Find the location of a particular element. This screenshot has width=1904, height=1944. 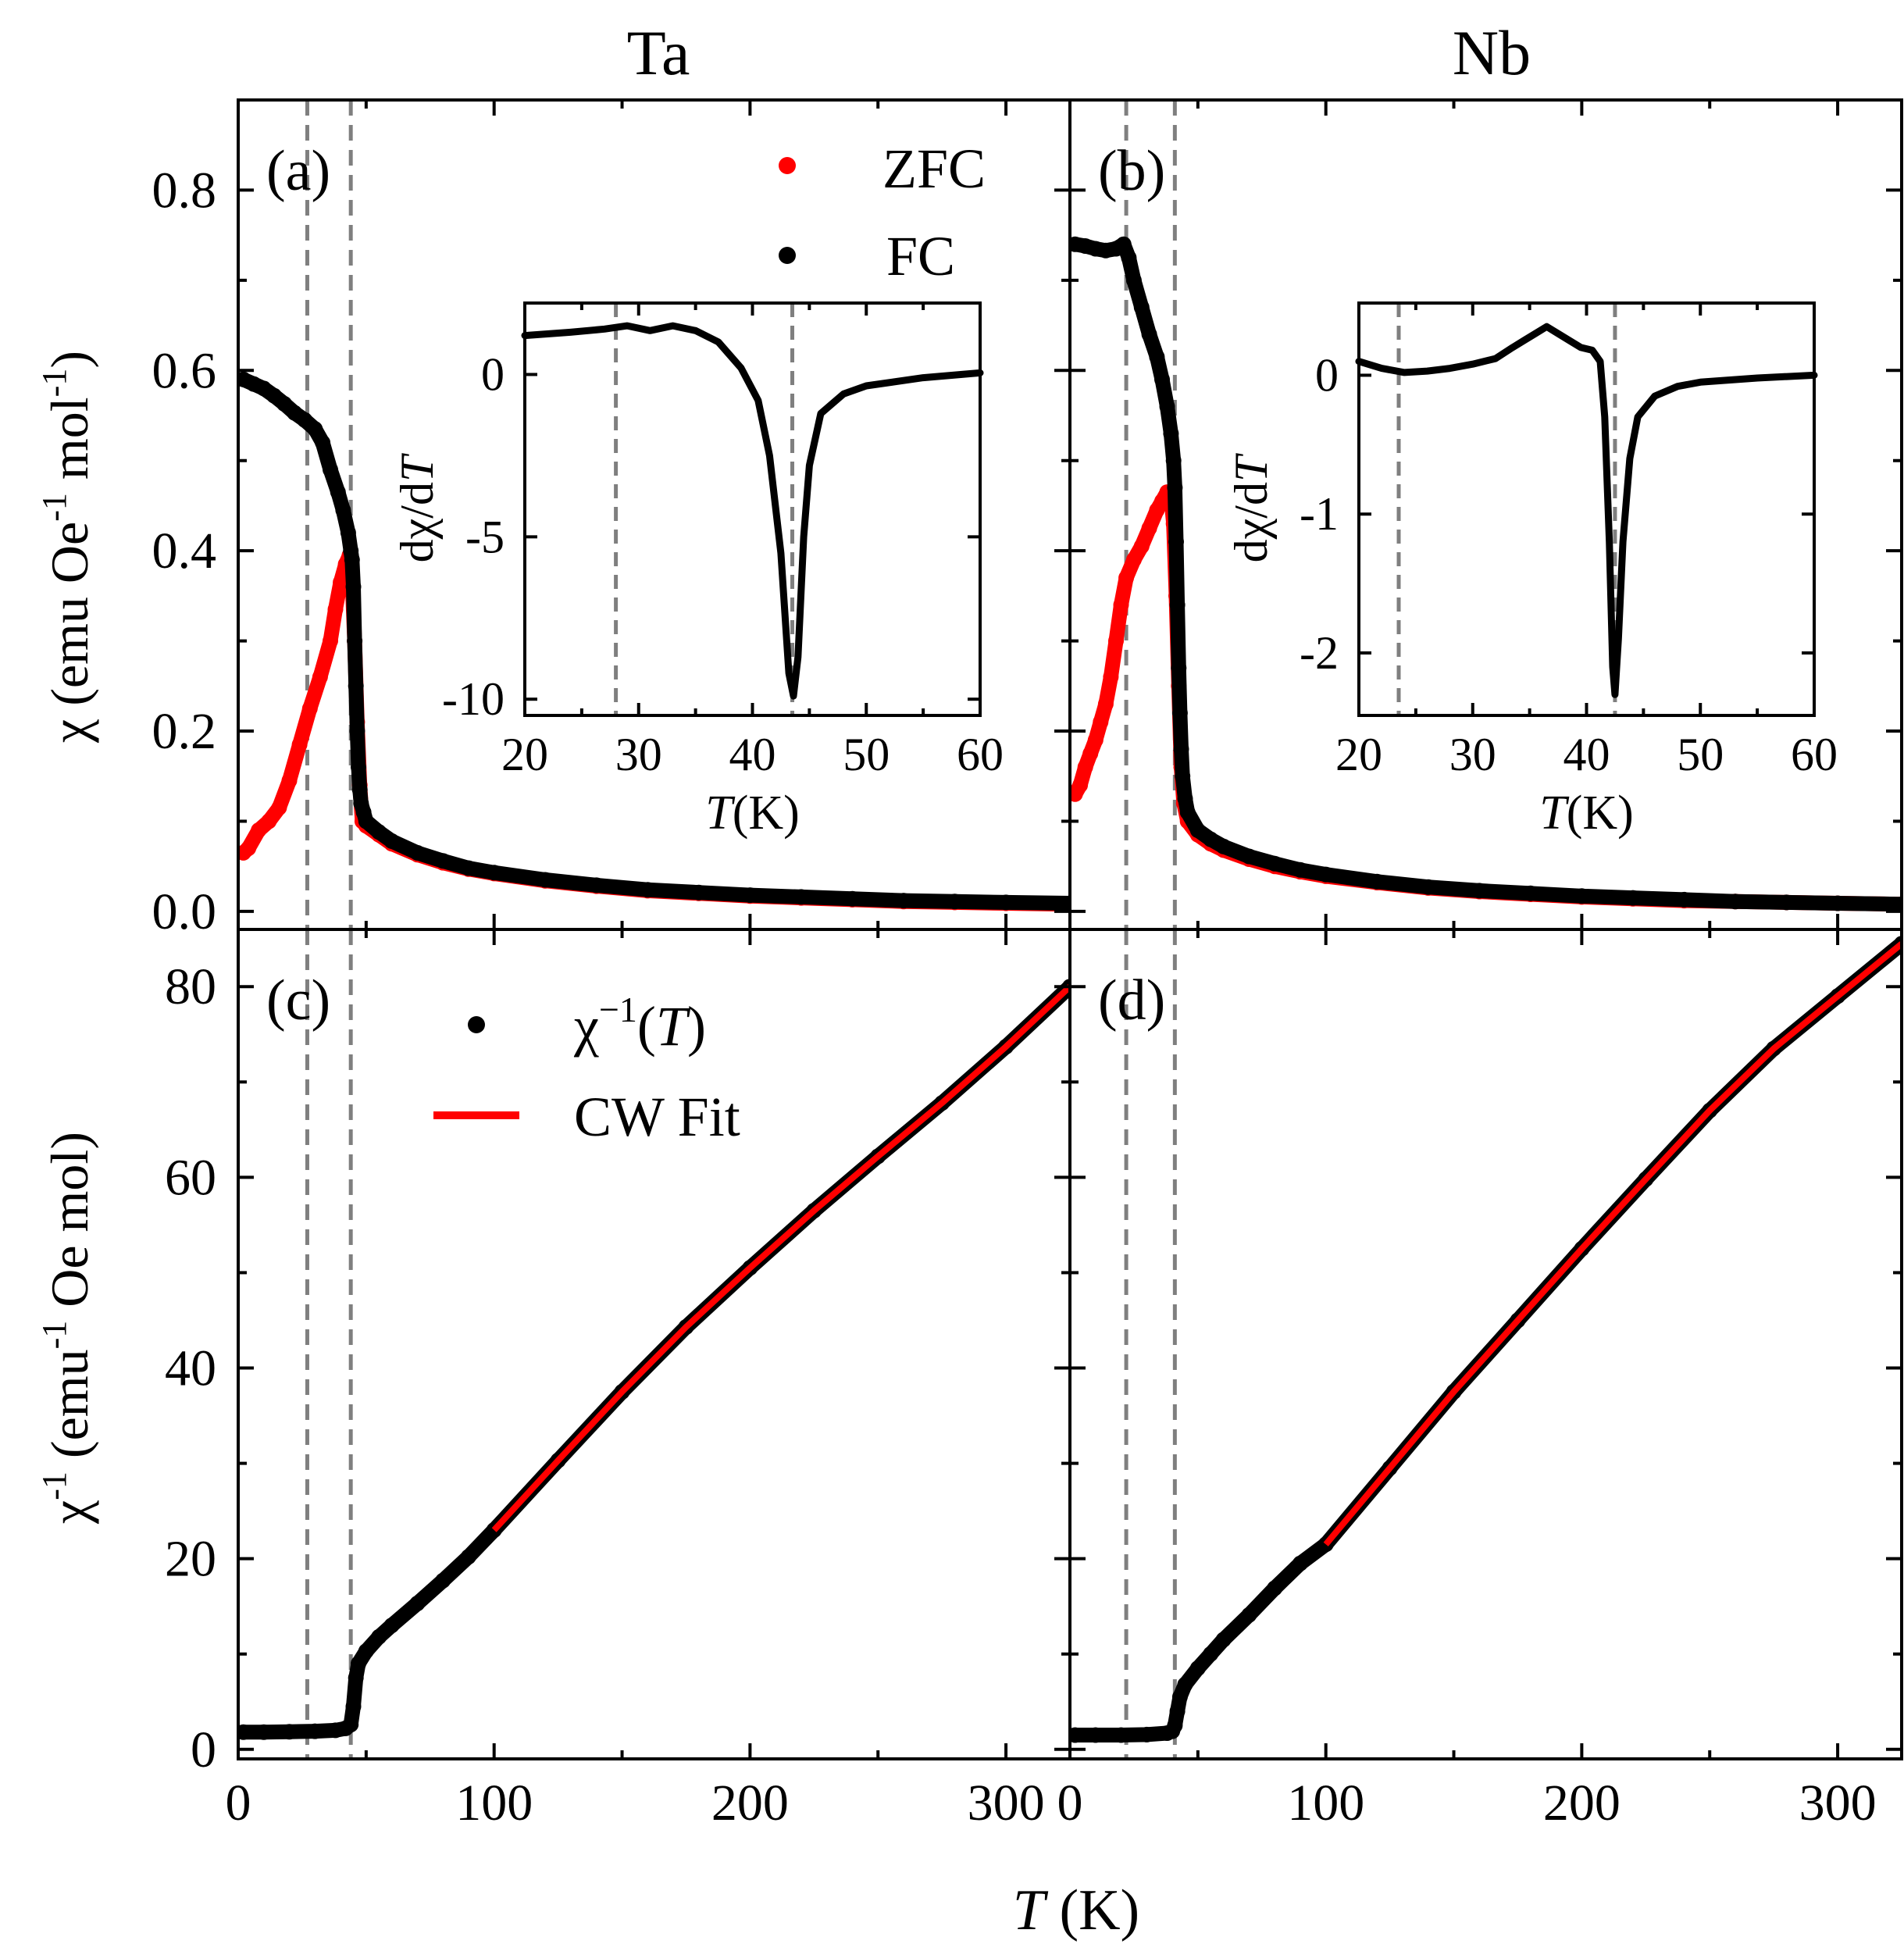

x-tick-label-c-0: 0 is located at coordinates (238, 1804).